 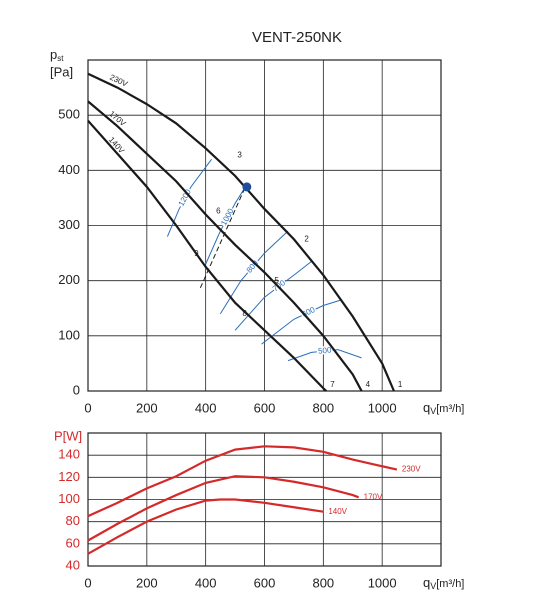 What do you see at coordinates (337, 511) in the screenshot?
I see `curve-label: 140V` at bounding box center [337, 511].